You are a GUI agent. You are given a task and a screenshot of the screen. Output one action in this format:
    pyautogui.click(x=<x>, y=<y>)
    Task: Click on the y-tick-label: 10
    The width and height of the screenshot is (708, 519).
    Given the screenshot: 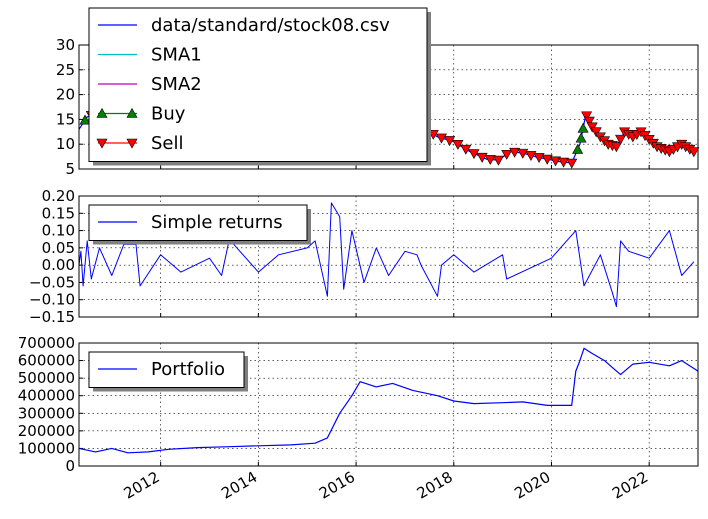 What is the action you would take?
    pyautogui.click(x=65, y=144)
    